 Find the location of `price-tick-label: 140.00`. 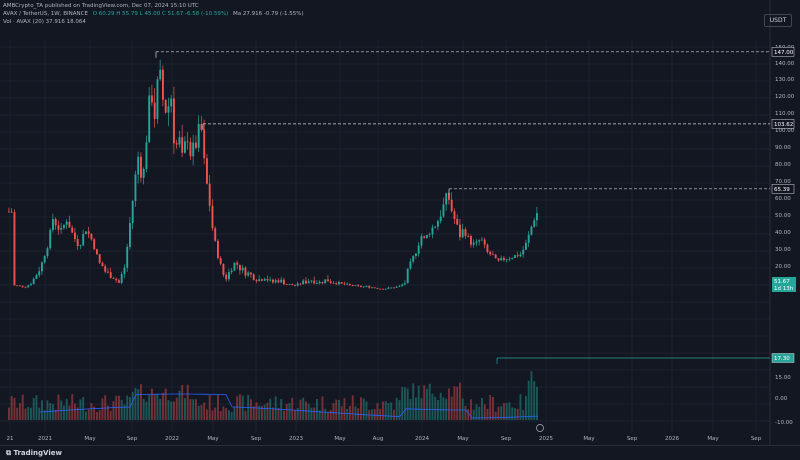

price-tick-label: 140.00 is located at coordinates (785, 64).